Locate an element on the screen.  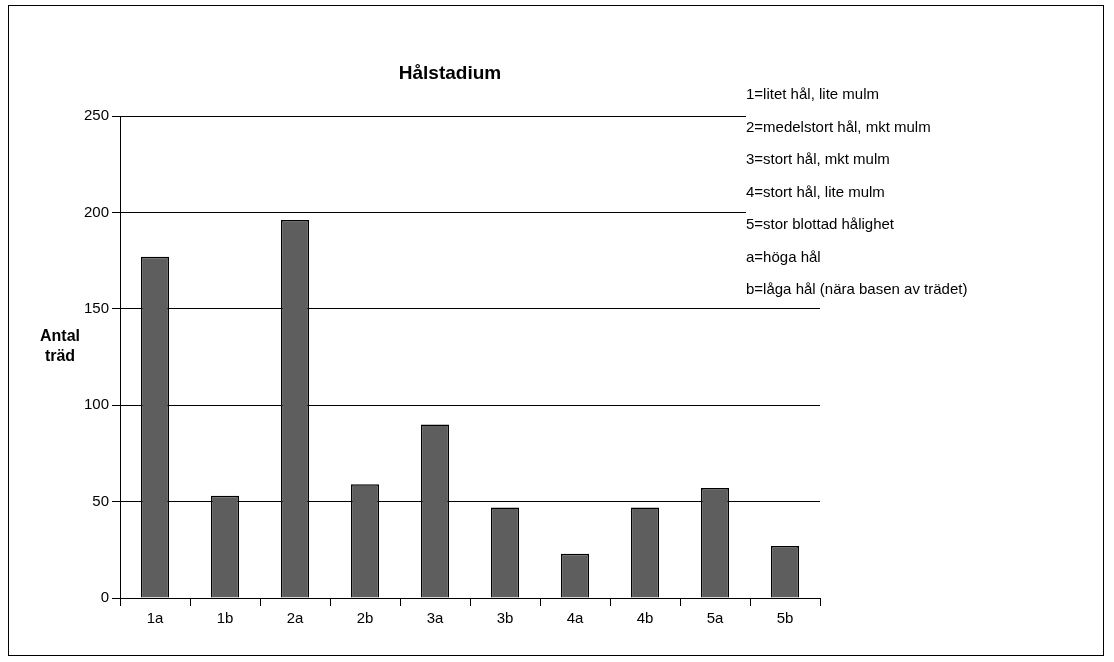
x-tick-label: 3b is located at coordinates (505, 618).